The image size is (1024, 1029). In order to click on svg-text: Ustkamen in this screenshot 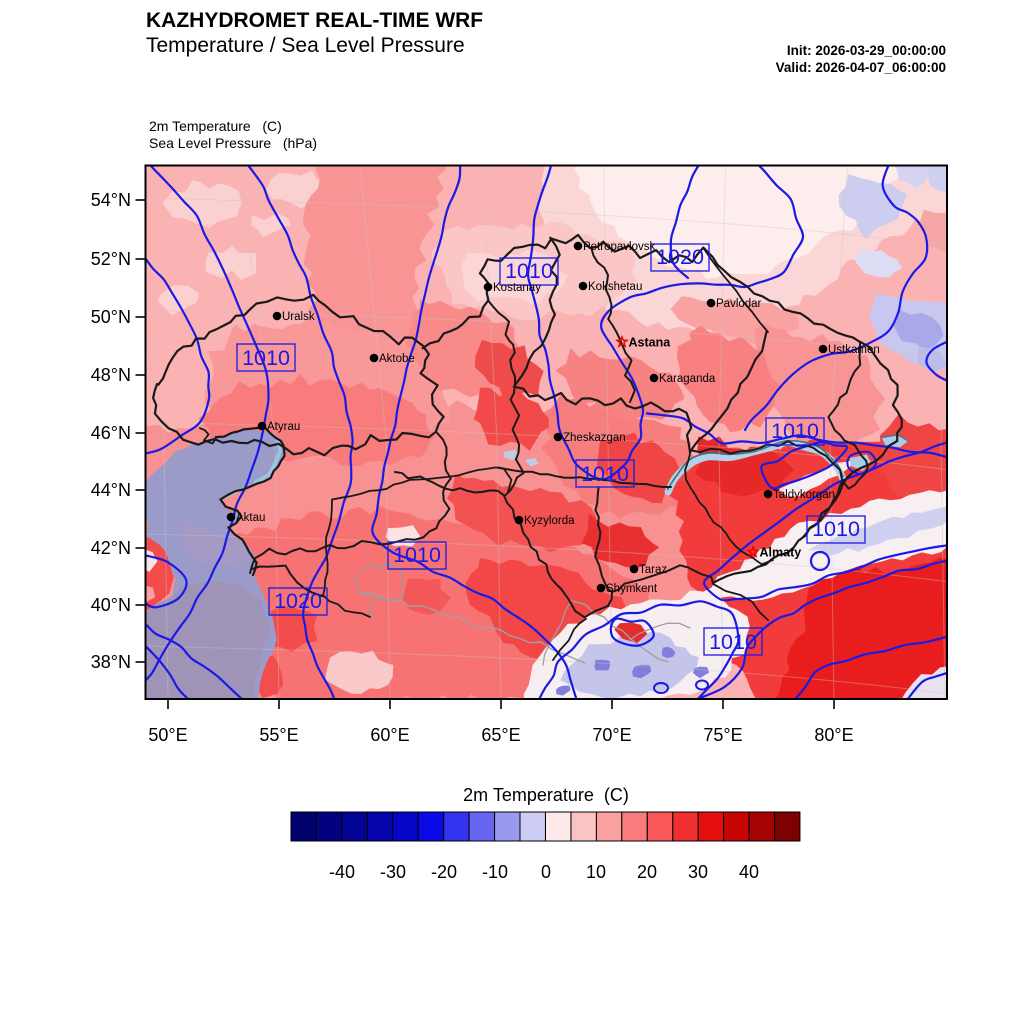, I will do `click(854, 350)`.